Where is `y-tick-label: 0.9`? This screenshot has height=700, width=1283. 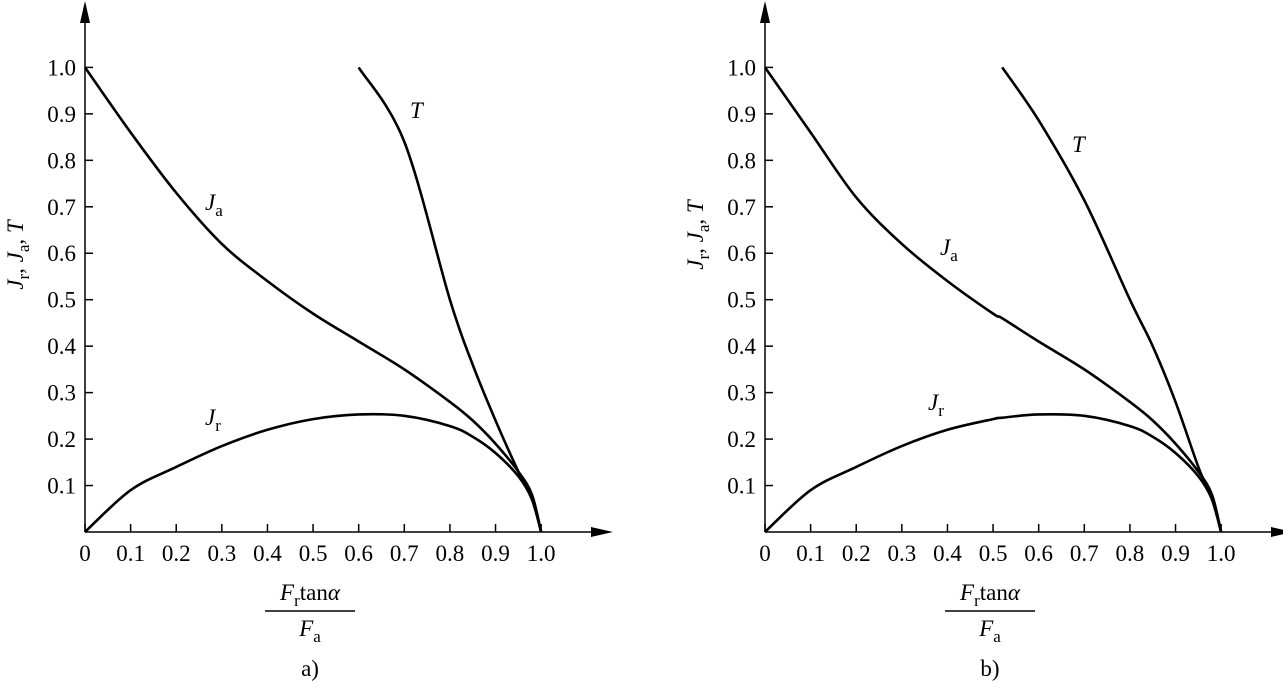
y-tick-label: 0.9 is located at coordinates (61, 114).